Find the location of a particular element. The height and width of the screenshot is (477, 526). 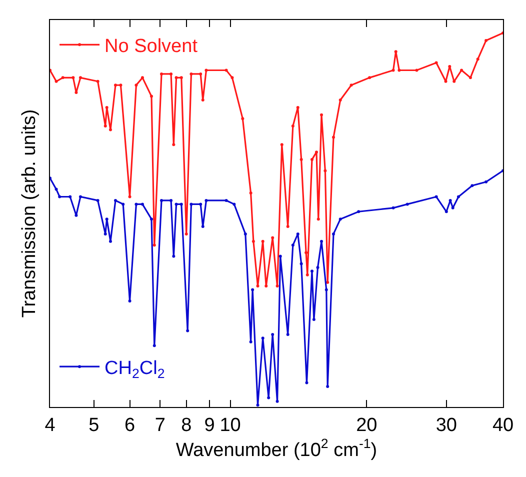

x-tick-label: 4 is located at coordinates (50, 425).